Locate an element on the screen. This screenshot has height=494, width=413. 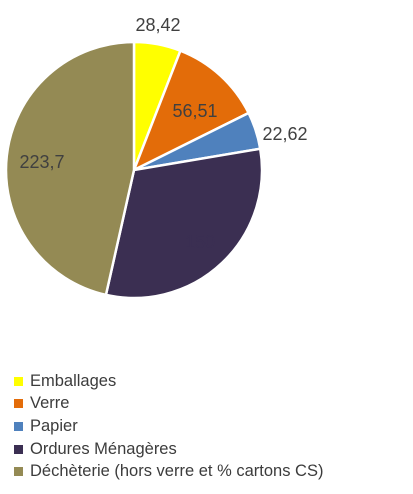
legend-label-3: Papier is located at coordinates (54, 425).